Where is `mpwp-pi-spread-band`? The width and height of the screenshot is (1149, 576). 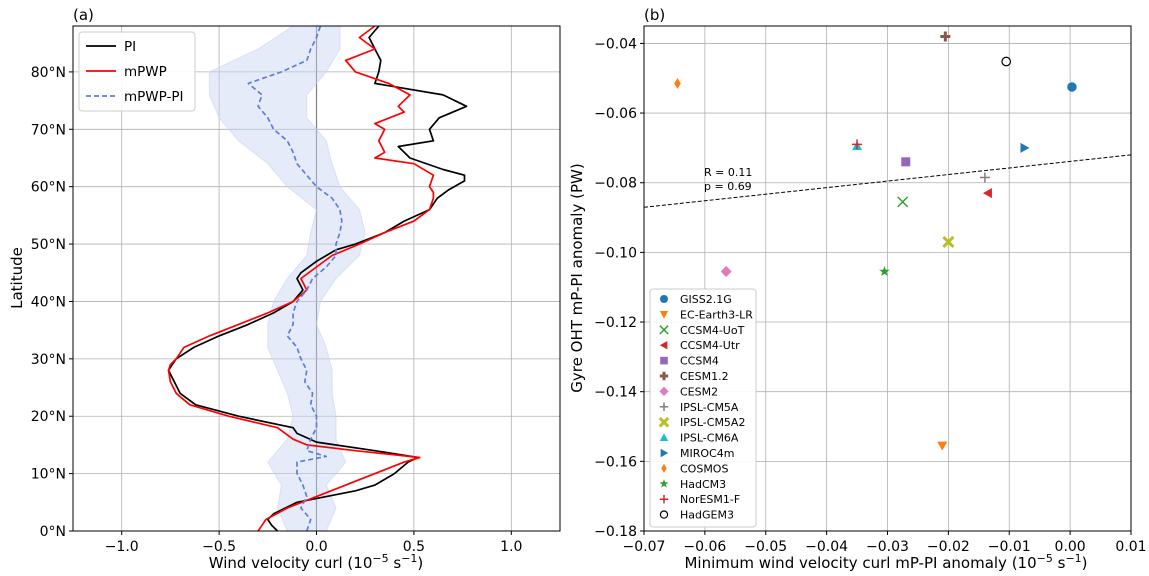 mpwp-pi-spread-band is located at coordinates (287, 278).